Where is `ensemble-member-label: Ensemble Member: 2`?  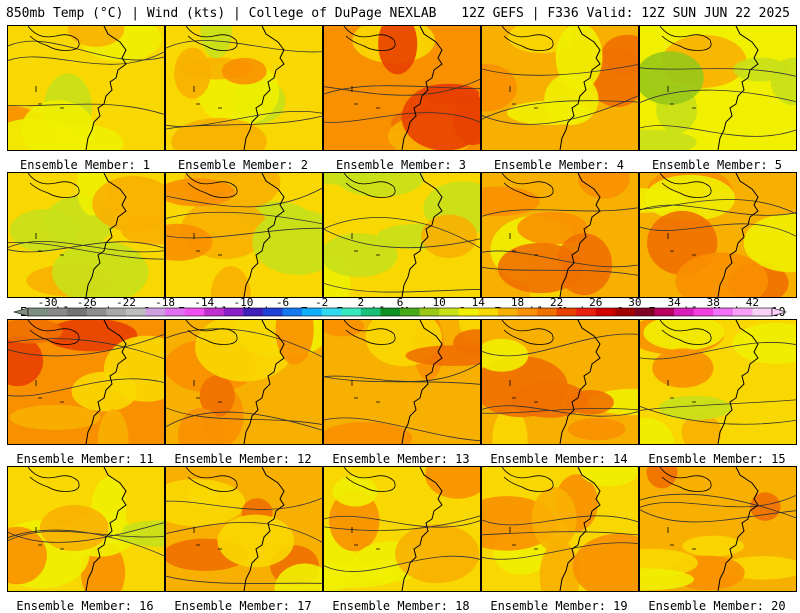 ensemble-member-label: Ensemble Member: 2 is located at coordinates (243, 165).